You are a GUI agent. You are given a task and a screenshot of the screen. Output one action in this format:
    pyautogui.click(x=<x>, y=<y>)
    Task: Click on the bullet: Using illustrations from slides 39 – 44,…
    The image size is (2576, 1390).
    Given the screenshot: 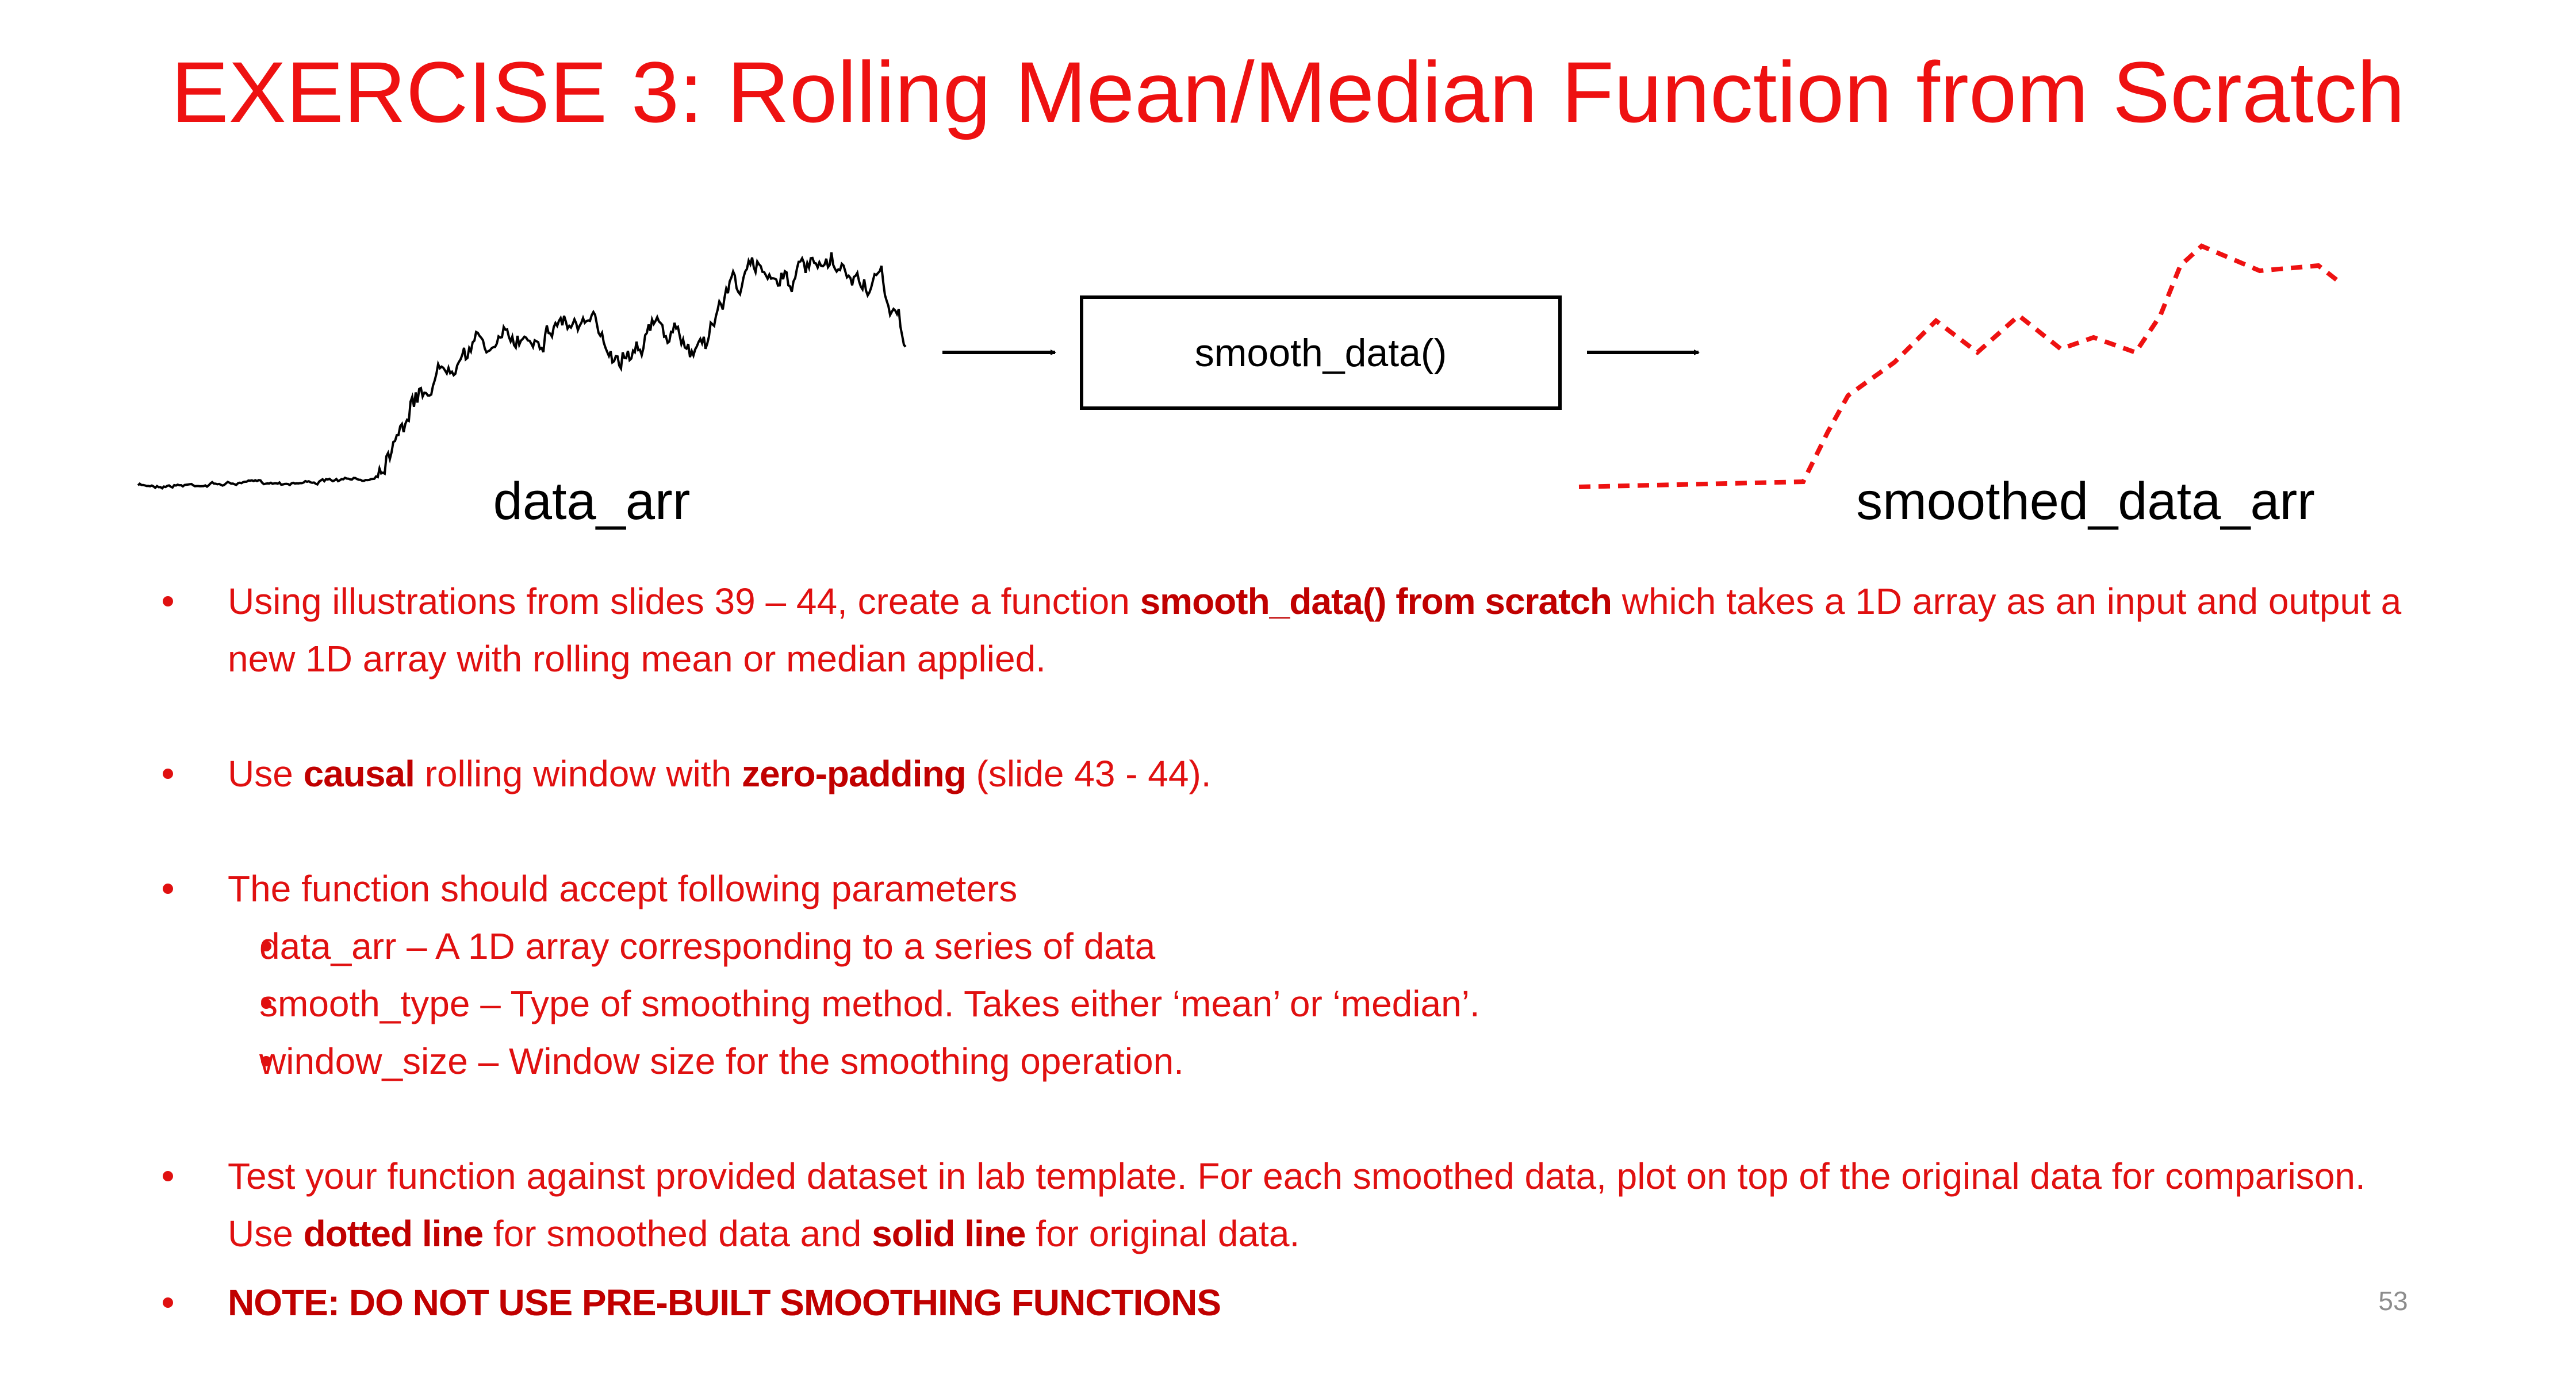 What is the action you would take?
    pyautogui.click(x=1301, y=630)
    